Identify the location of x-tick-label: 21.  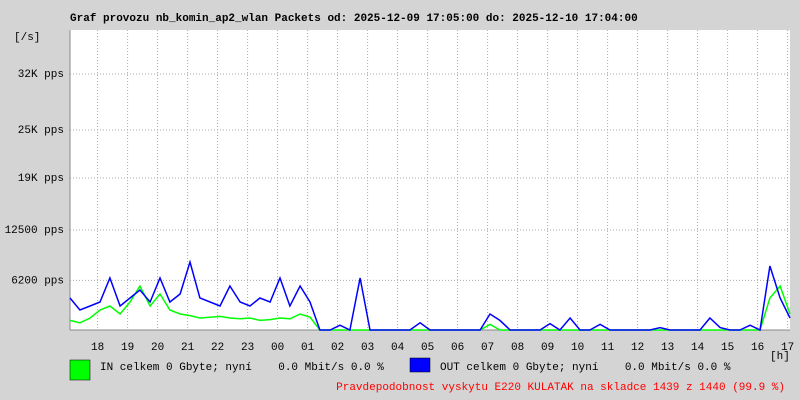
(188, 348).